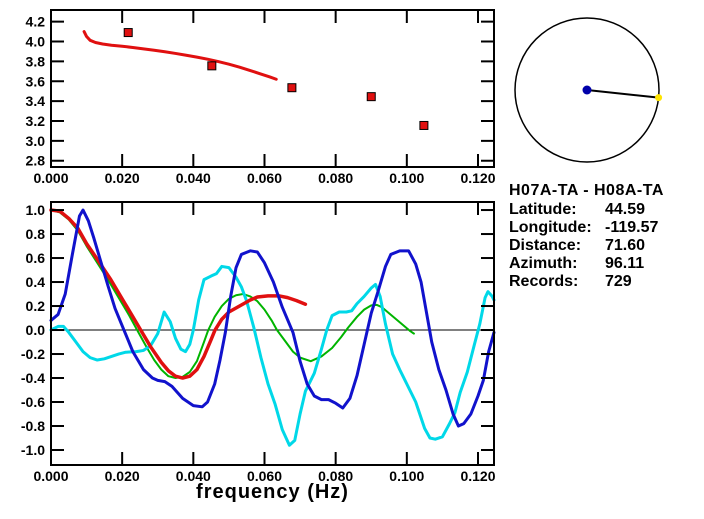 The height and width of the screenshot is (519, 704). I want to click on y-tick-label: -0.6, so click(33, 402).